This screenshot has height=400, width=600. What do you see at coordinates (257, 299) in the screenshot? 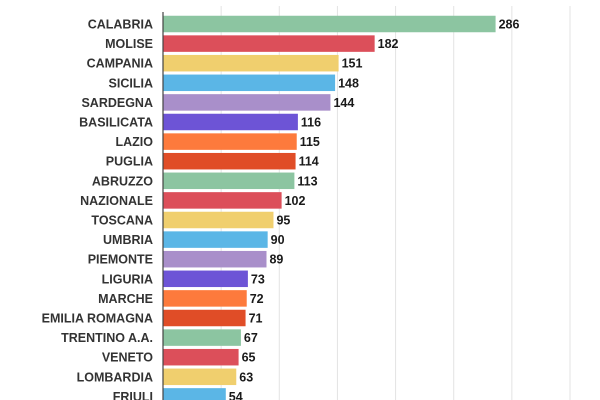
I see `value-label: 72` at bounding box center [257, 299].